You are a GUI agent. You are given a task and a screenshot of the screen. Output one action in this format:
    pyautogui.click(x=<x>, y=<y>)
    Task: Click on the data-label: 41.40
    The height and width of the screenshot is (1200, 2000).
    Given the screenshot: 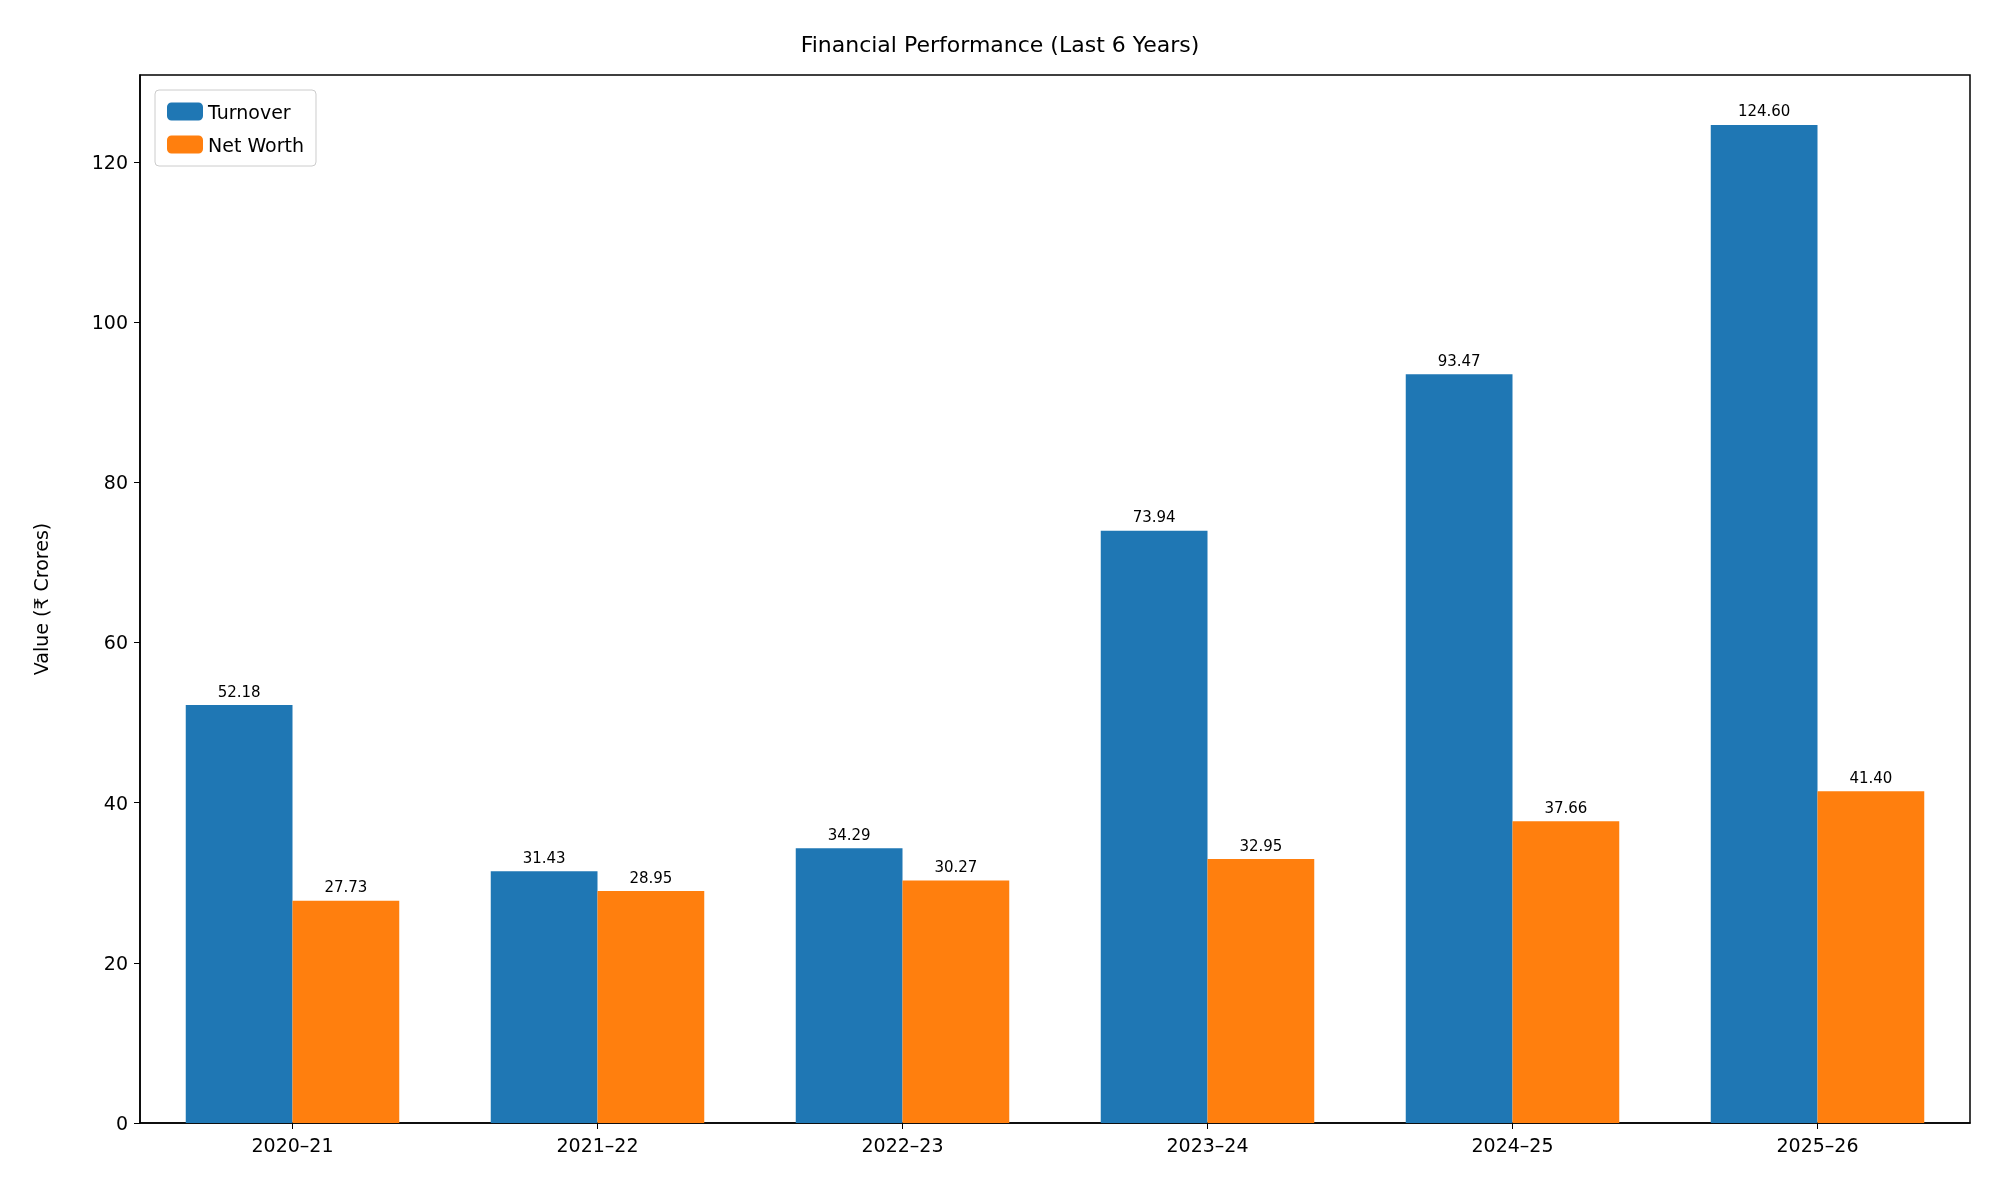 What is the action you would take?
    pyautogui.click(x=1871, y=777)
    